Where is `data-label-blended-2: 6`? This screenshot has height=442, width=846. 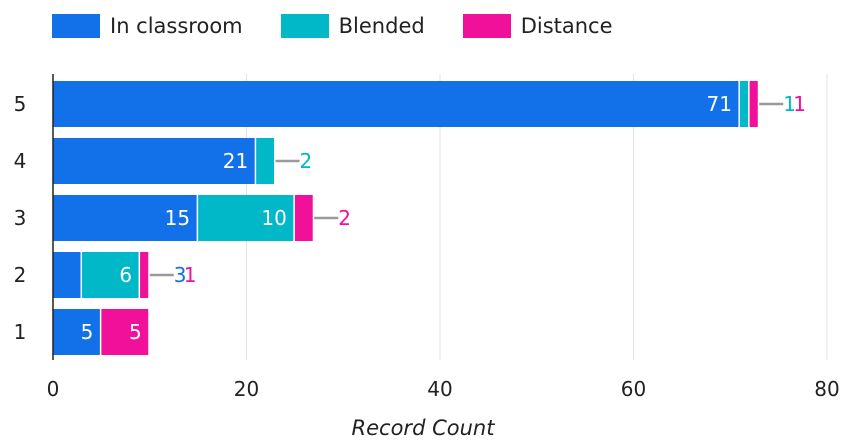
data-label-blended-2: 6 is located at coordinates (125, 275).